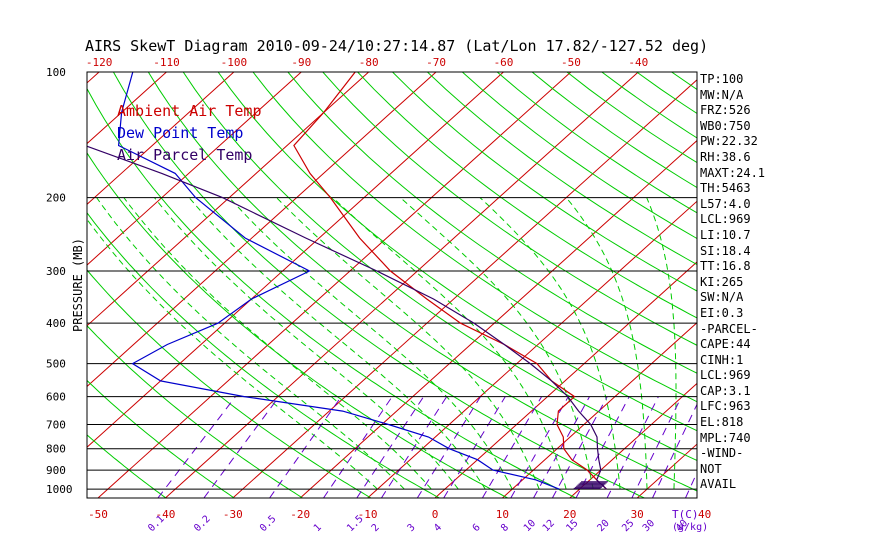 The height and width of the screenshot is (560, 870). What do you see at coordinates (722, 312) in the screenshot?
I see `index-entry: EI:0.3` at bounding box center [722, 312].